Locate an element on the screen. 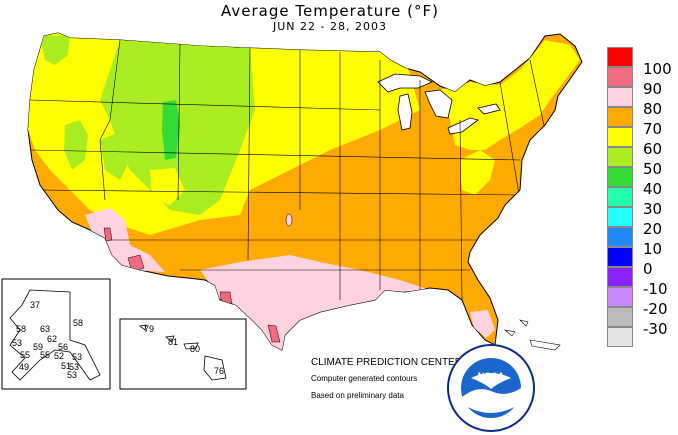 This screenshot has height=435, width=678. legend-label: -10 is located at coordinates (655, 289).